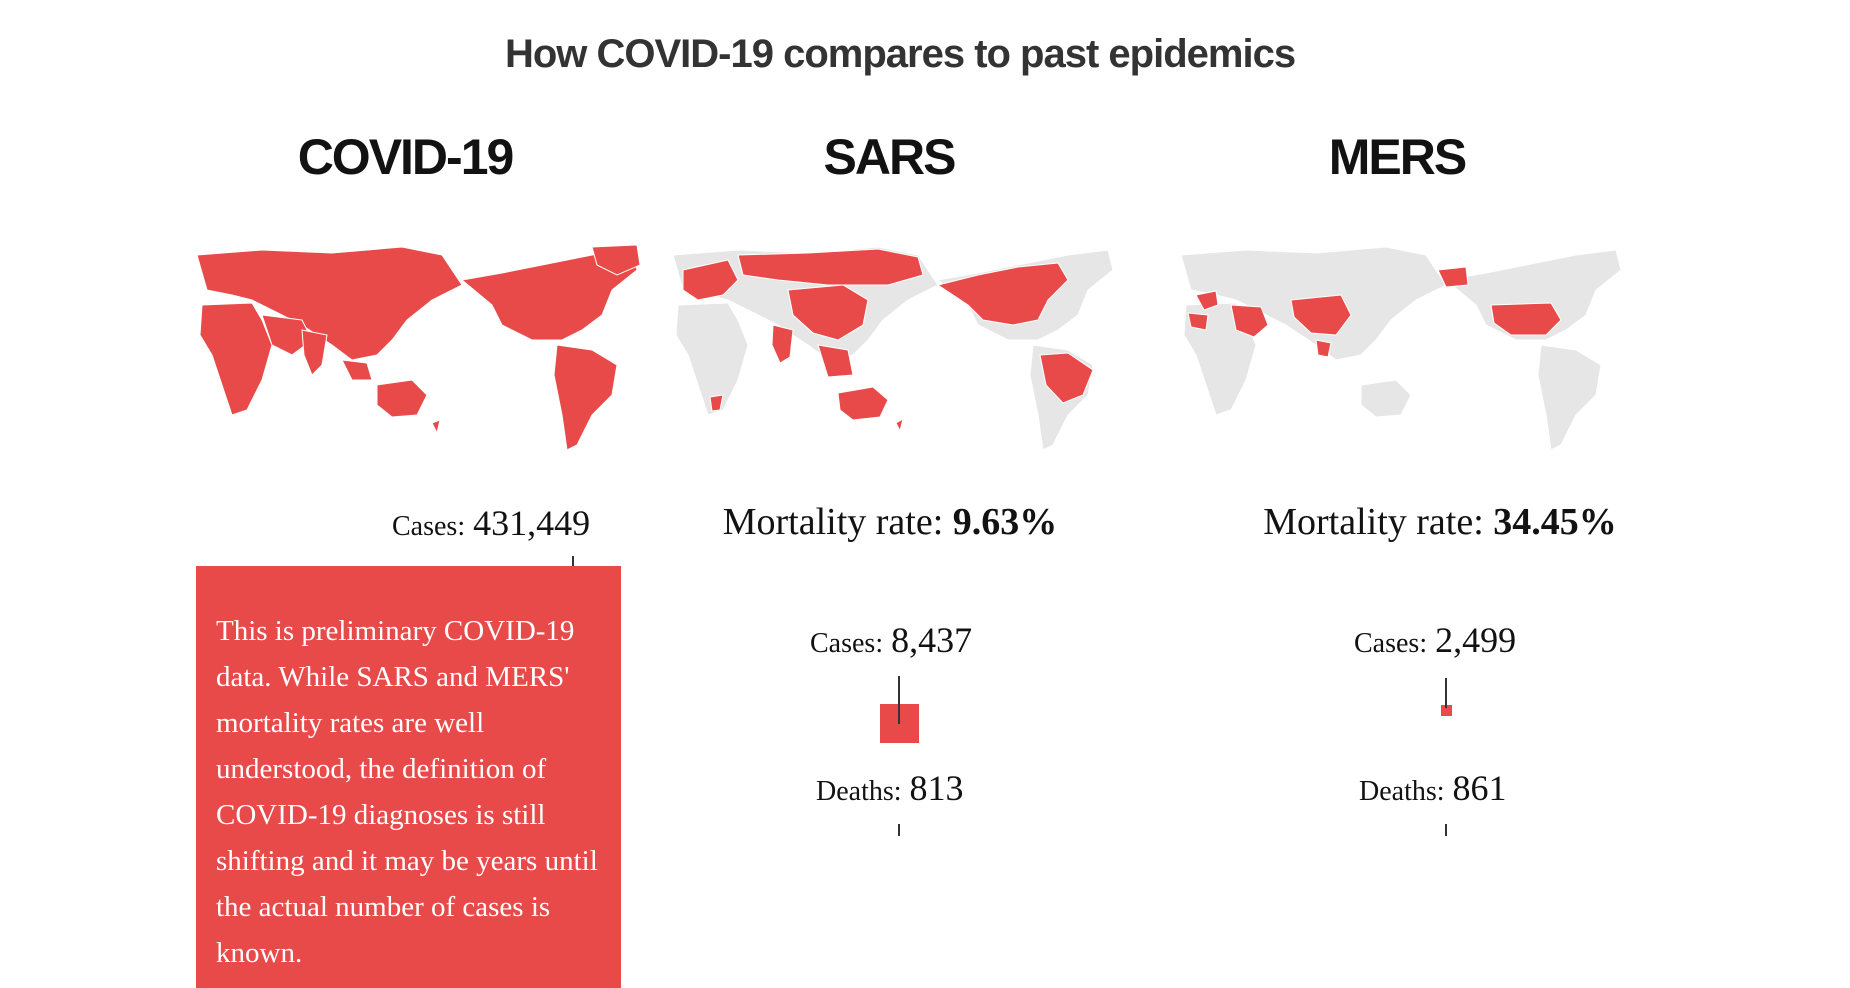  Describe the element at coordinates (899, 700) in the screenshot. I see `sars-cases-tick` at that location.